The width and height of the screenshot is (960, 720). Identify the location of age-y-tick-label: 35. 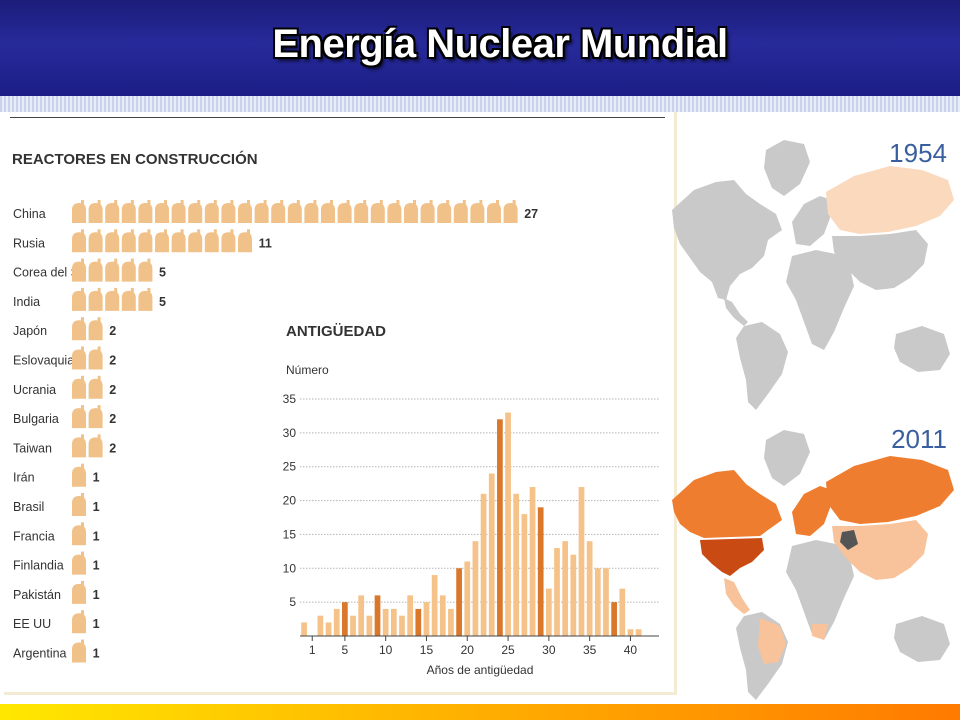
(290, 399).